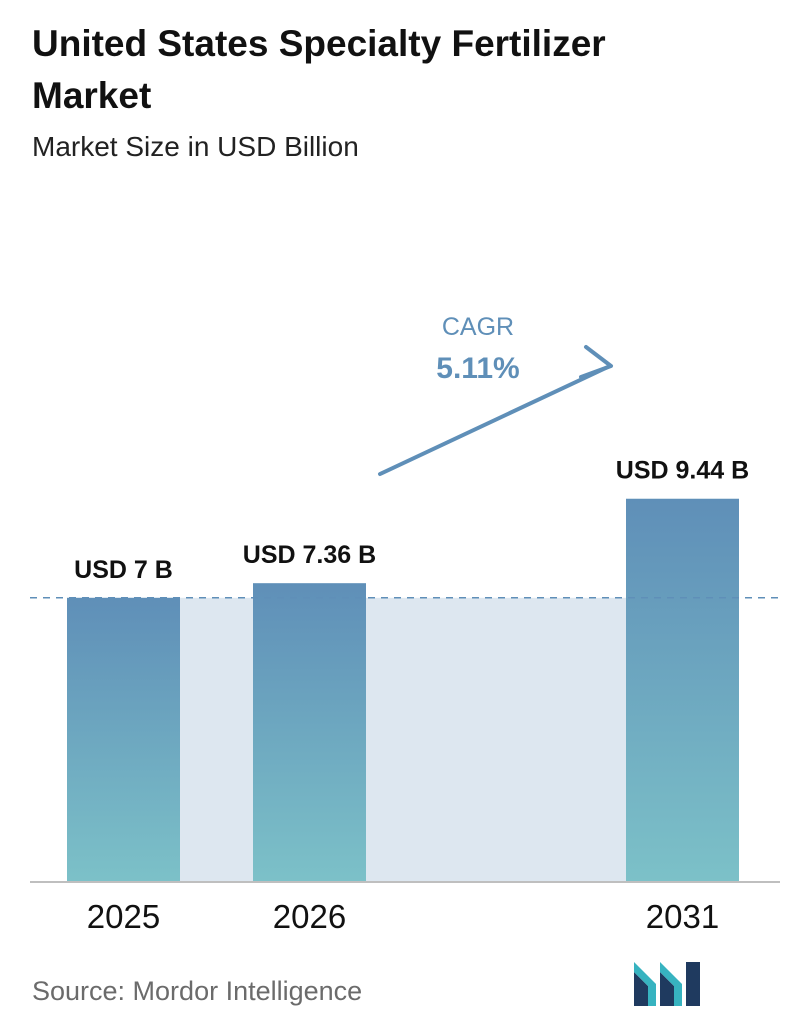 This screenshot has height=1034, width=796. Describe the element at coordinates (682, 690) in the screenshot. I see `bar-2031` at that location.